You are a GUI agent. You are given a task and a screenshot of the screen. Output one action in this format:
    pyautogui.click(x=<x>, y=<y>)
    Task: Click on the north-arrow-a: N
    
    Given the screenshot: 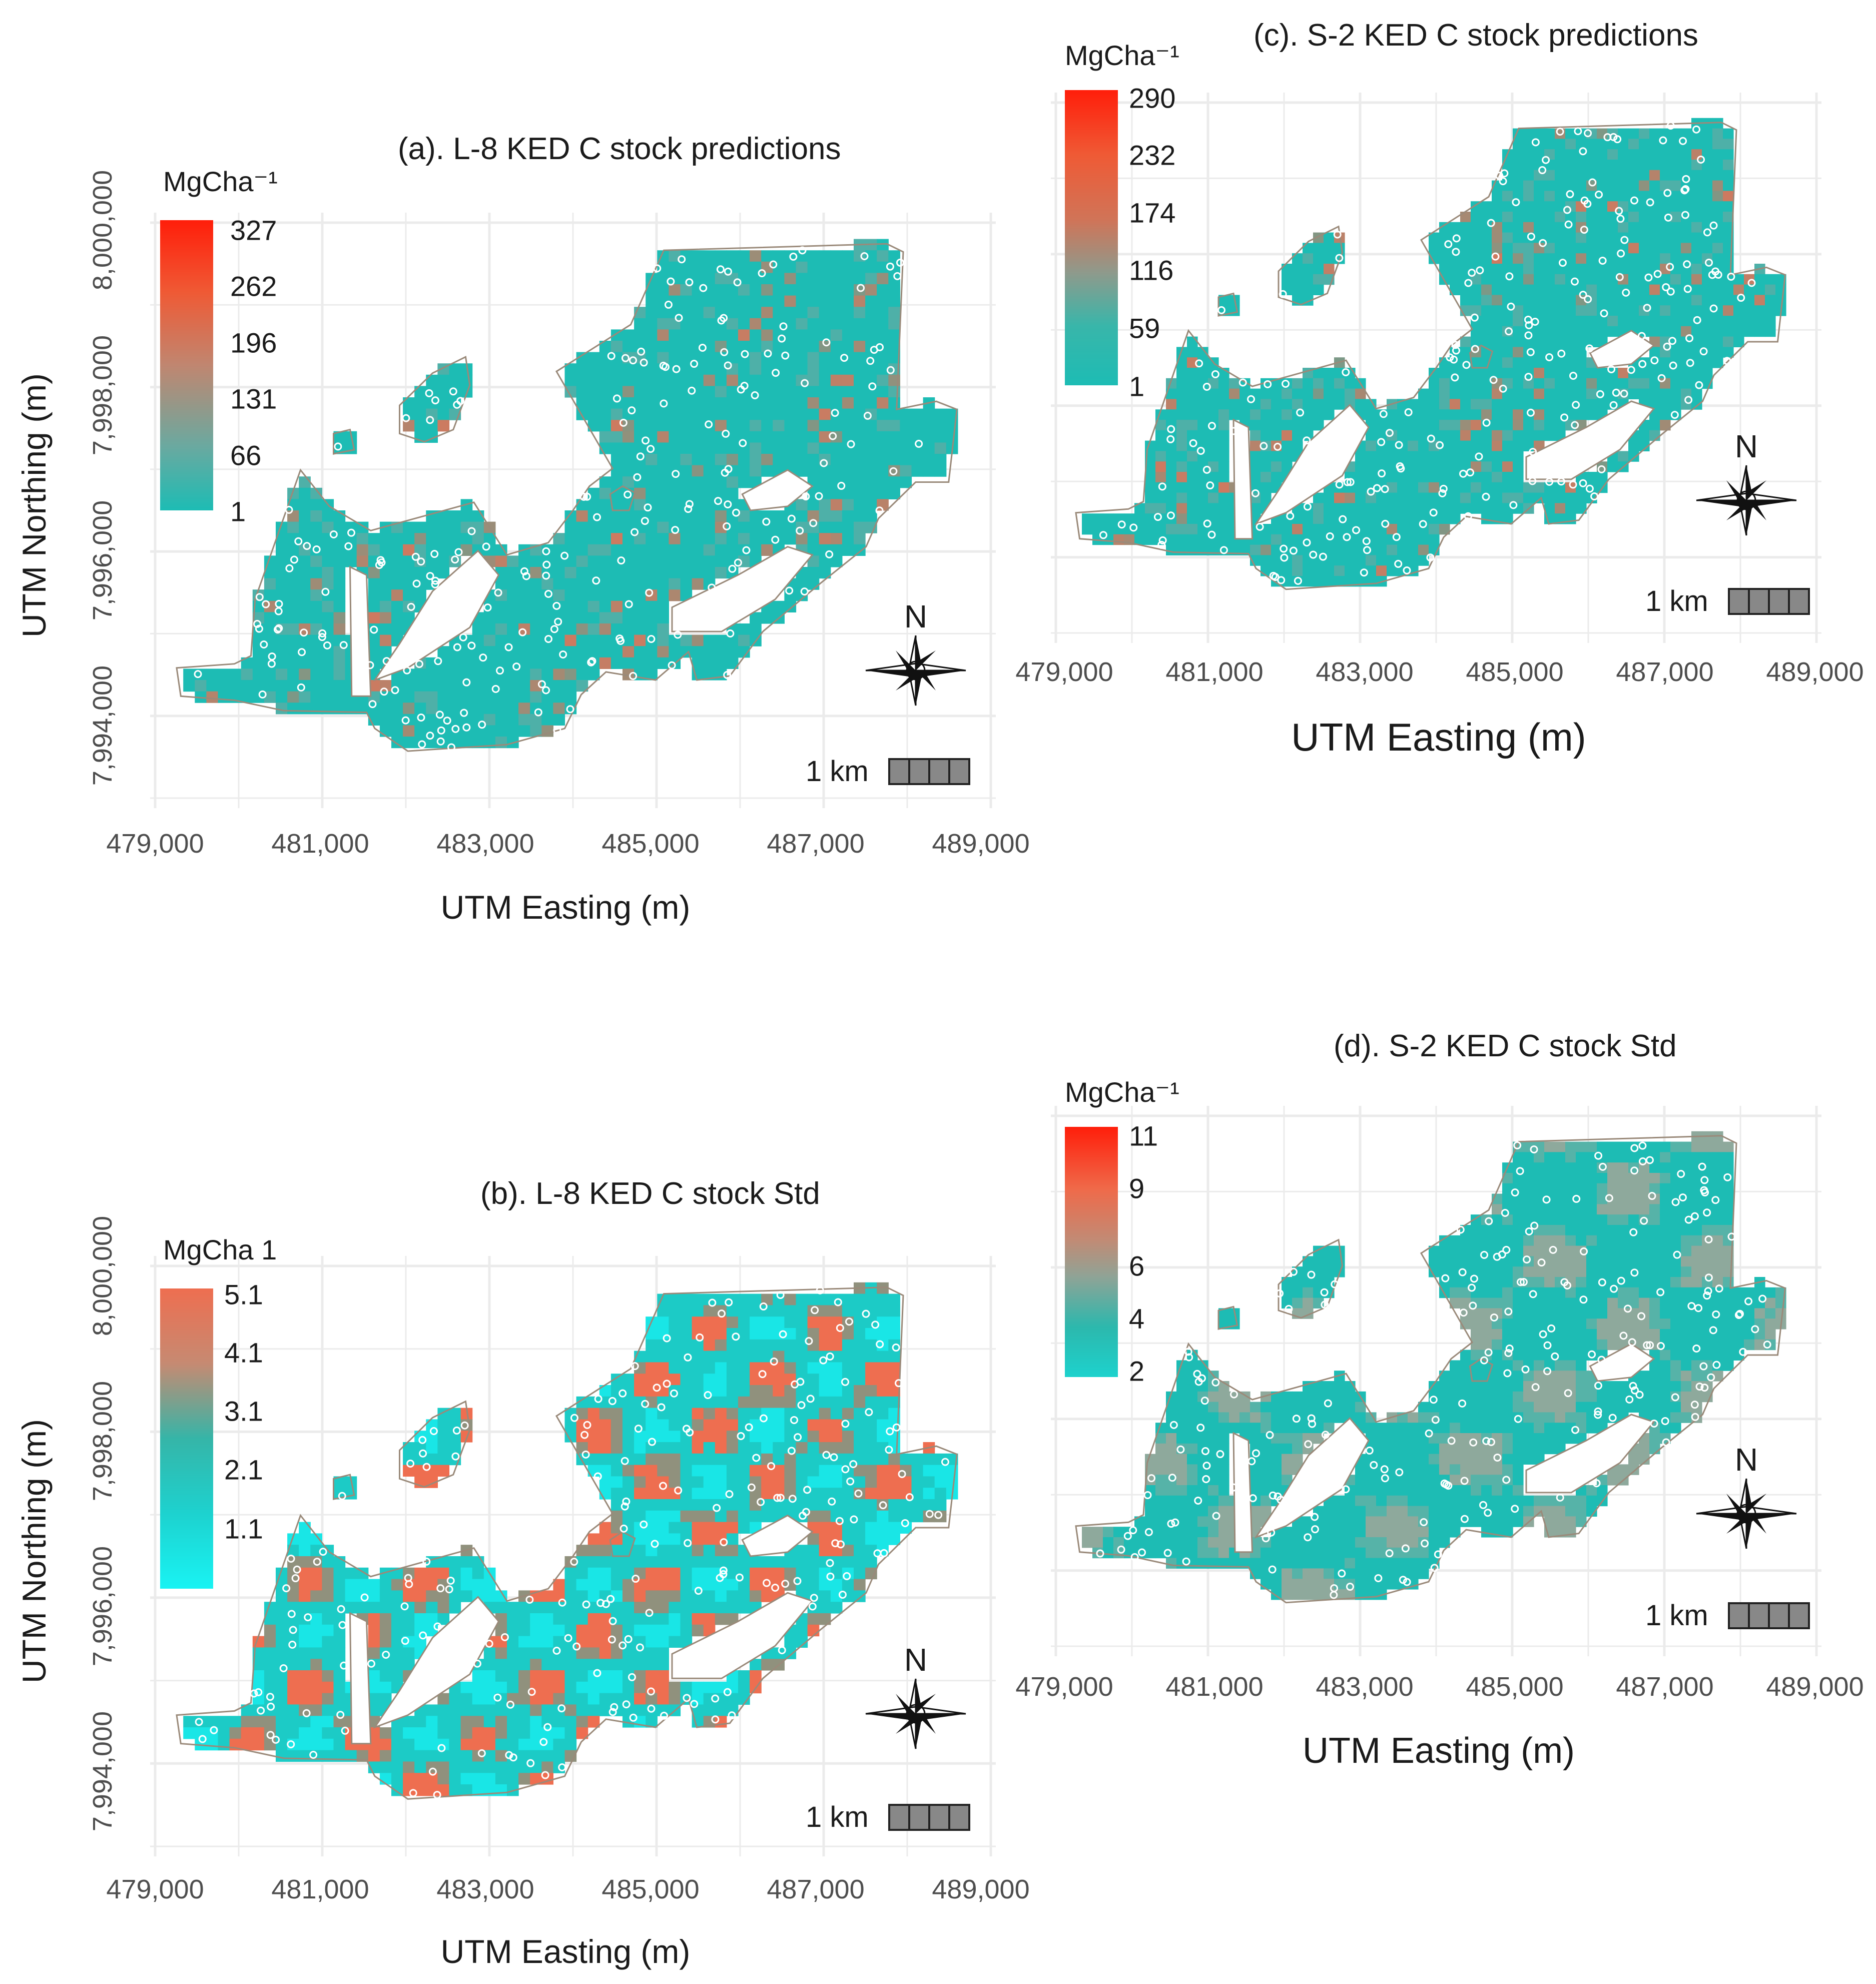 What is the action you would take?
    pyautogui.click(x=916, y=652)
    